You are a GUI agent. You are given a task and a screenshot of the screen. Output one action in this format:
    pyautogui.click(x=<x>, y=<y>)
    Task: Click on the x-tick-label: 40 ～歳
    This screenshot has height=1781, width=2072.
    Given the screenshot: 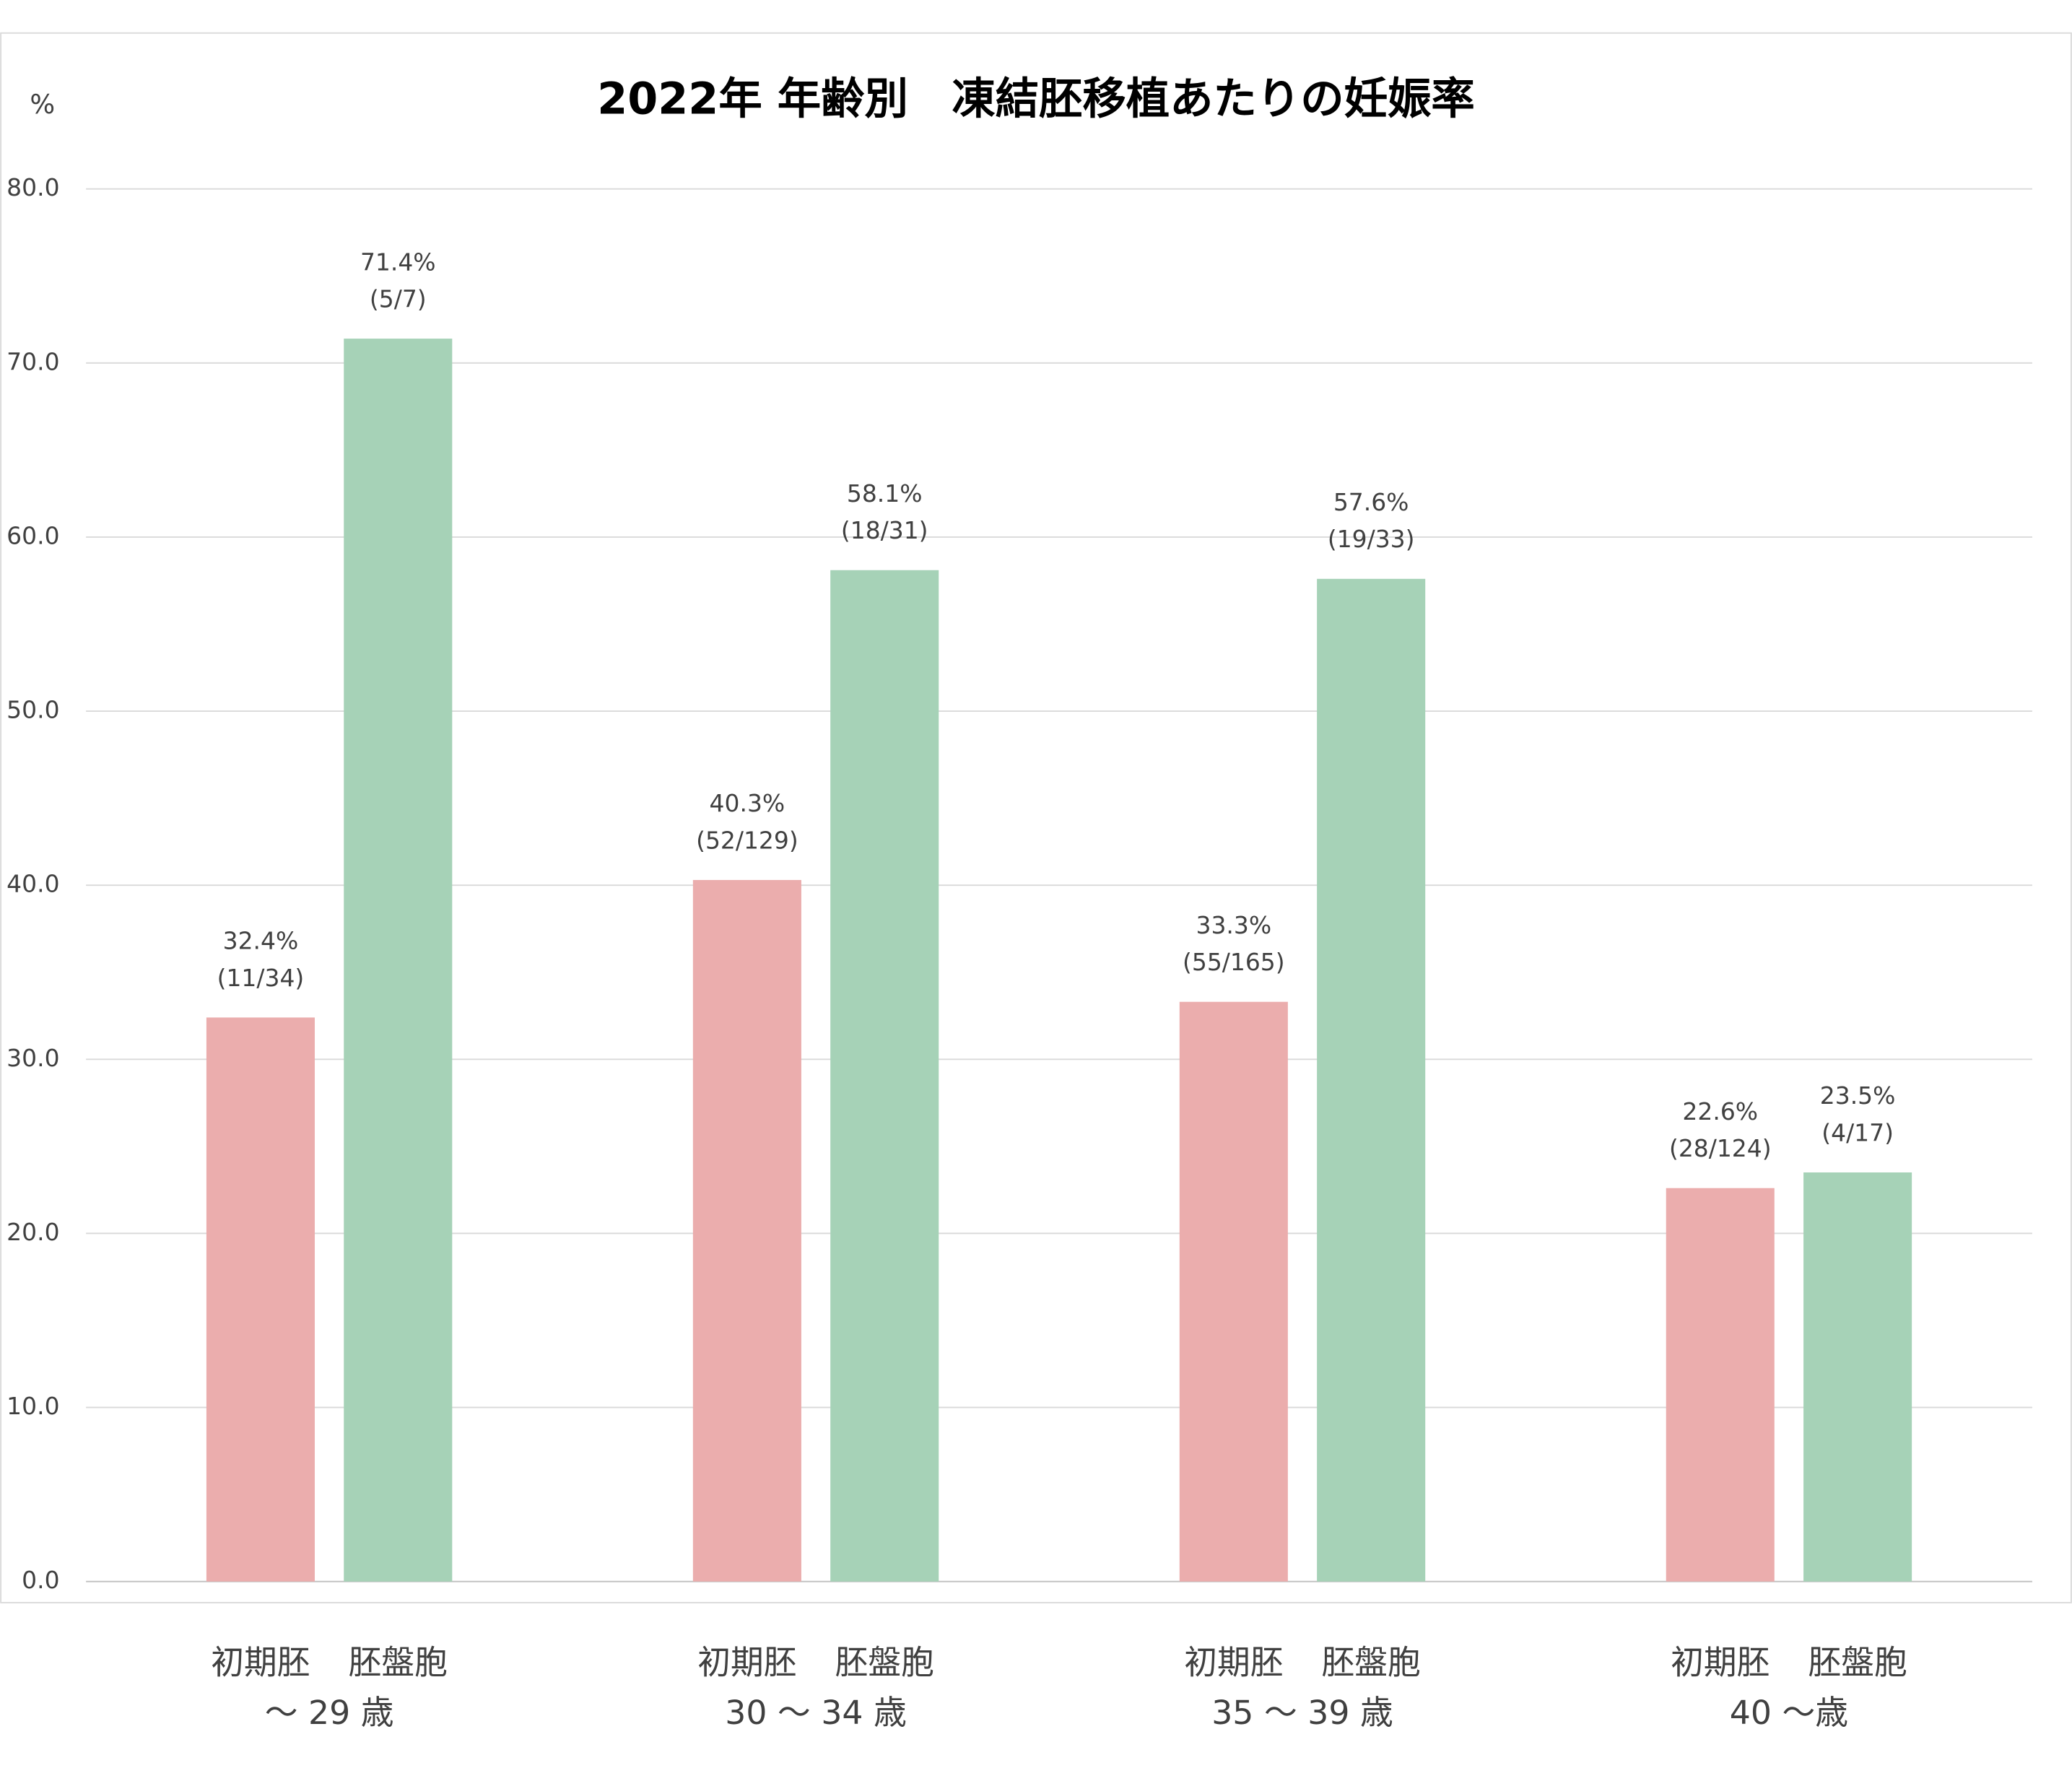 What is the action you would take?
    pyautogui.click(x=1789, y=1713)
    